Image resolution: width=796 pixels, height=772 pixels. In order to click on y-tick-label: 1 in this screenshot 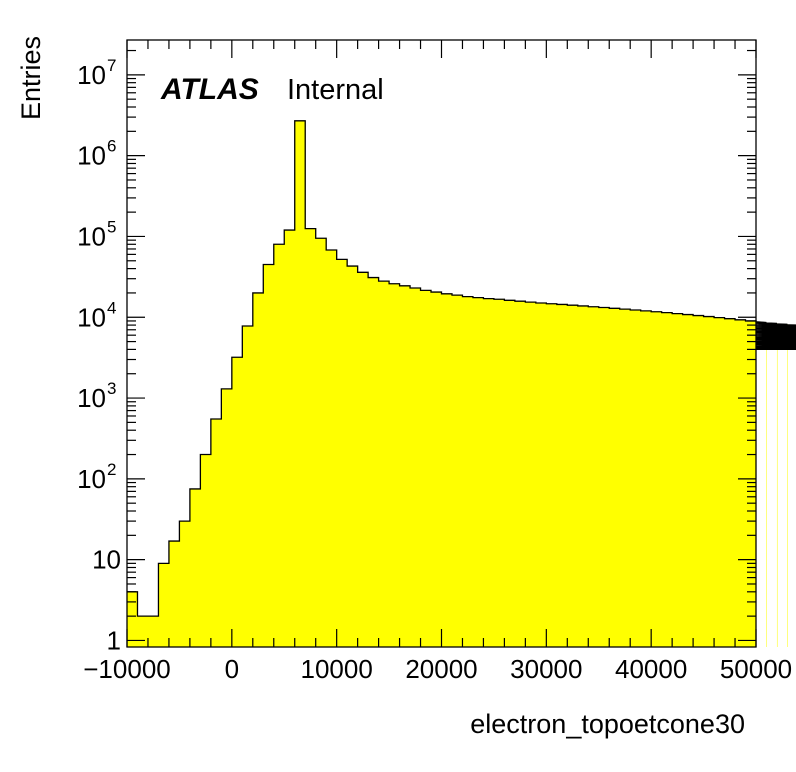, I will do `click(114, 640)`.